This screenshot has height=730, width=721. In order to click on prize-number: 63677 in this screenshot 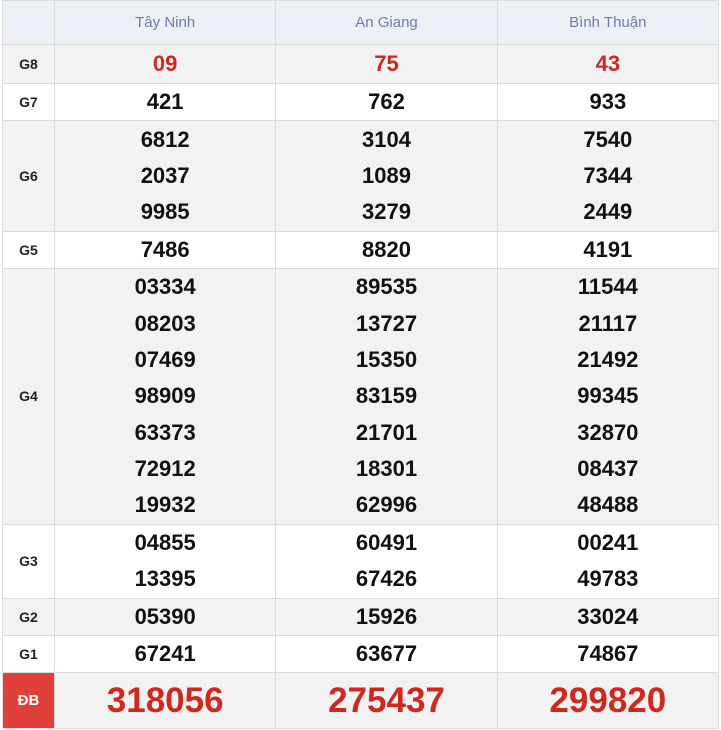, I will do `click(386, 653)`.